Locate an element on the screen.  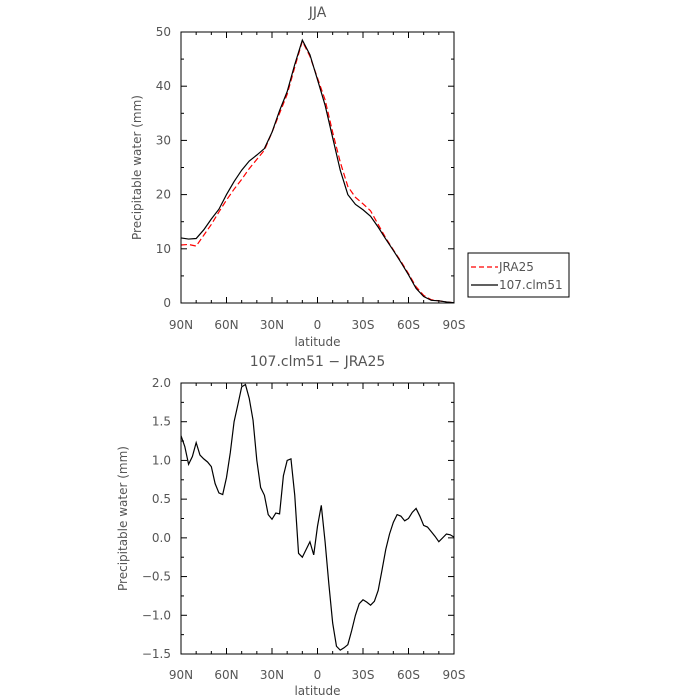
y-tick-label: 30 is located at coordinates (163, 140).